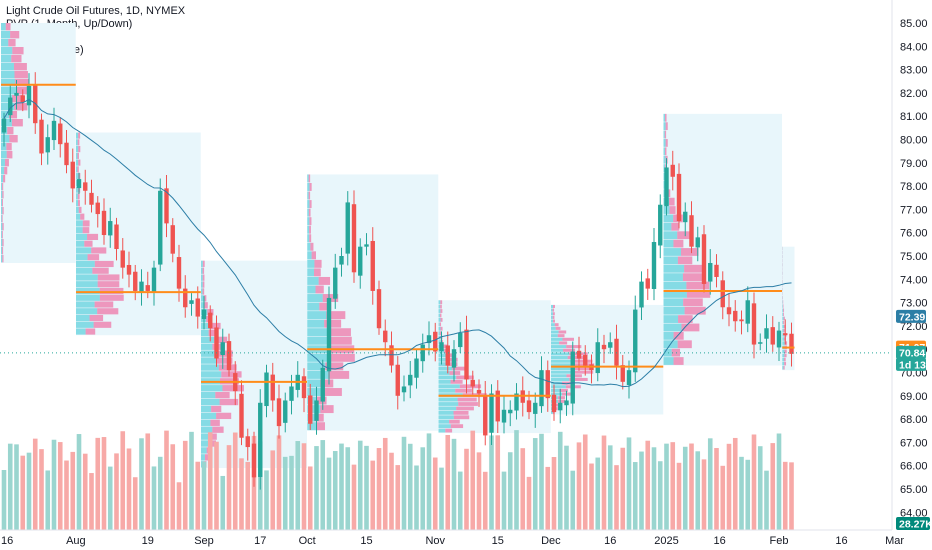 This screenshot has height=550, width=932. What do you see at coordinates (914, 210) in the screenshot?
I see `y-tick-label: 77.00` at bounding box center [914, 210].